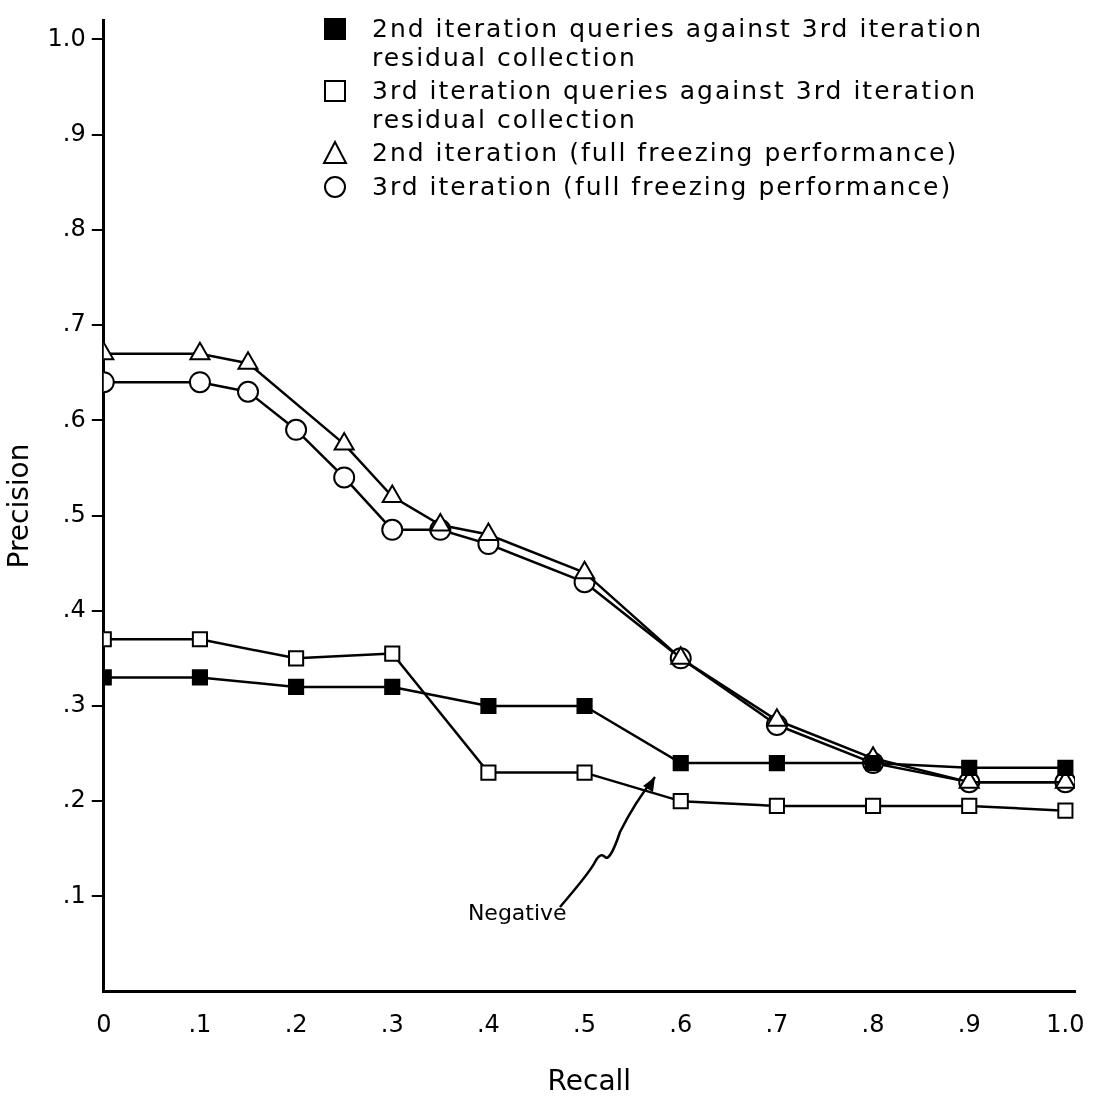 This screenshot has height=1104, width=1100. What do you see at coordinates (969, 1024) in the screenshot?
I see `x-tick-label: .9` at bounding box center [969, 1024].